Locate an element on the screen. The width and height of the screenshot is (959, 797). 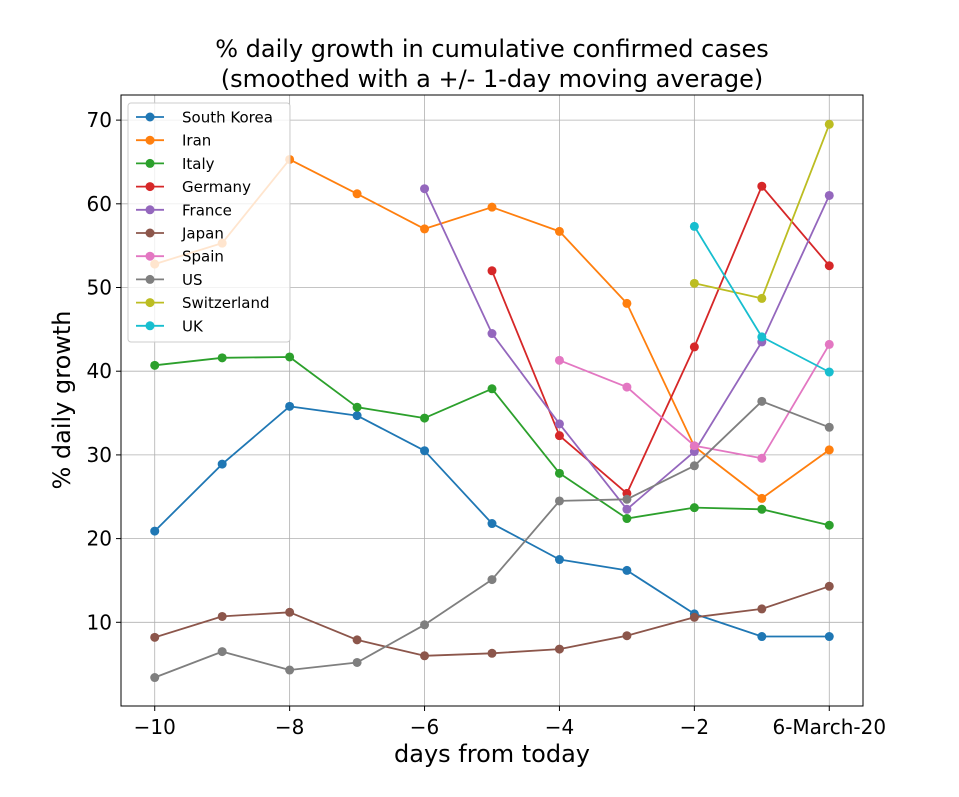
legend-item: Iran is located at coordinates (173, 141).